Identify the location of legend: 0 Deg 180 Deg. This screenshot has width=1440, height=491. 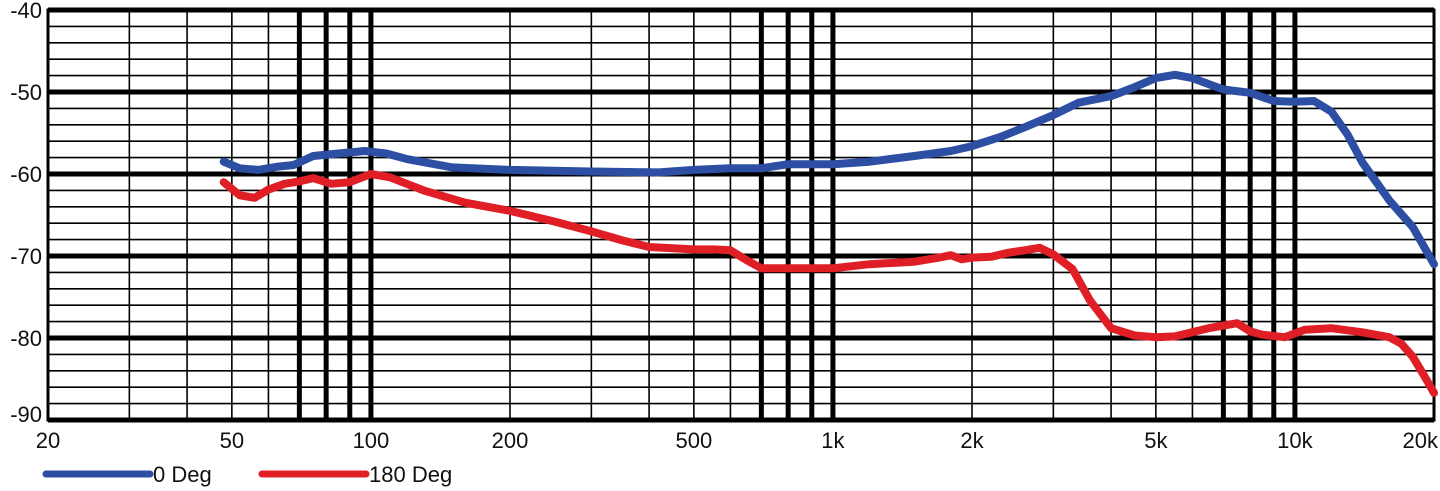
(247, 474).